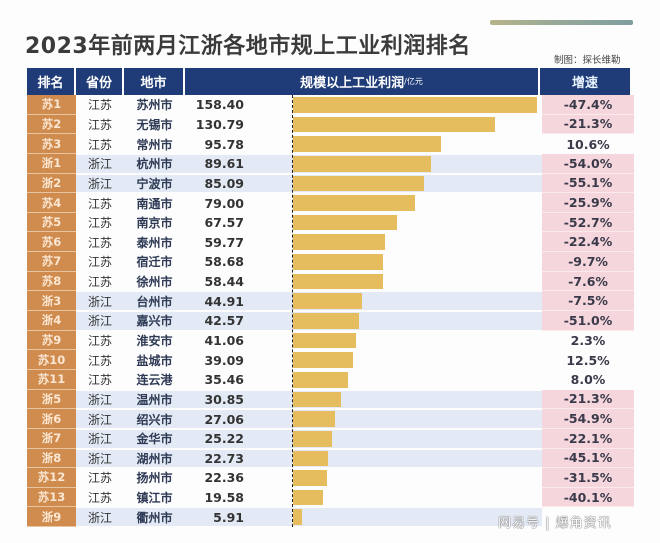 The width and height of the screenshot is (660, 543). What do you see at coordinates (154, 223) in the screenshot?
I see `city-cell: 南京市` at bounding box center [154, 223].